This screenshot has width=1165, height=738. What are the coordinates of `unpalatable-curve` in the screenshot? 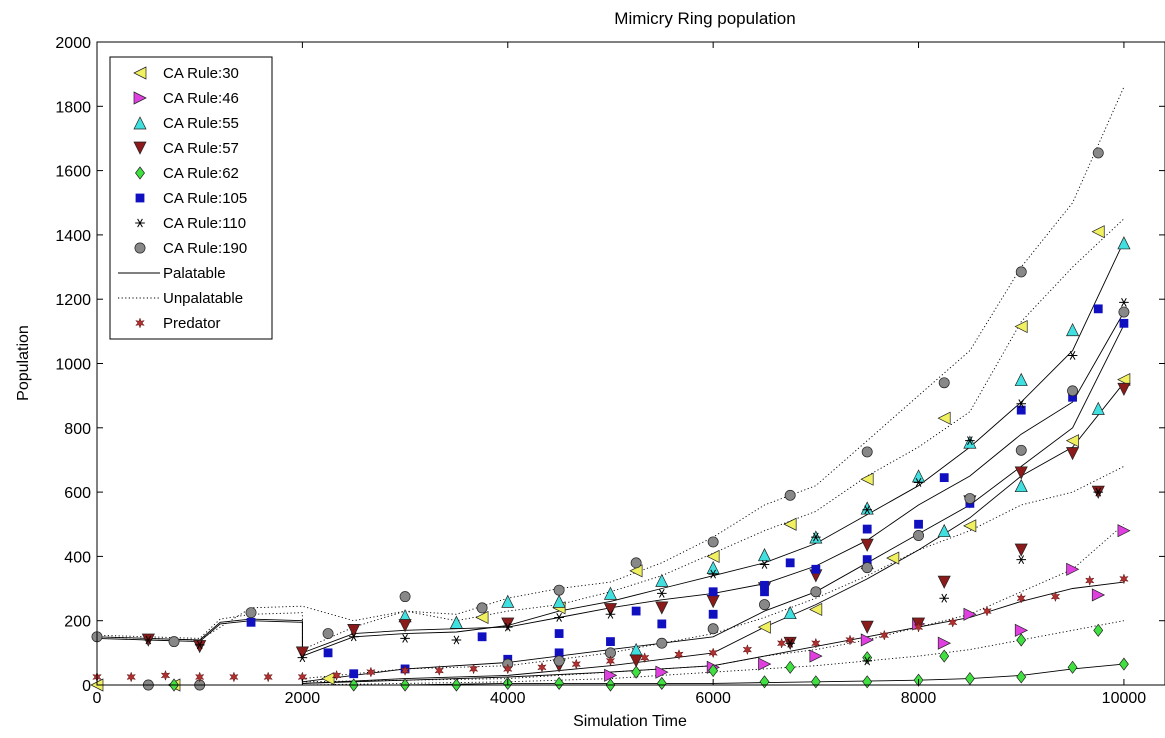 It's located at (713, 653).